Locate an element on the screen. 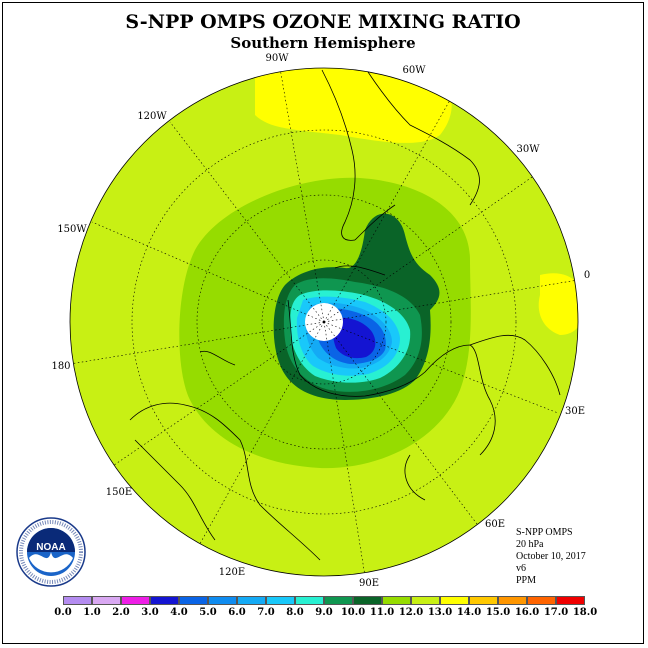  lon-label-60w: 60W is located at coordinates (414, 70).